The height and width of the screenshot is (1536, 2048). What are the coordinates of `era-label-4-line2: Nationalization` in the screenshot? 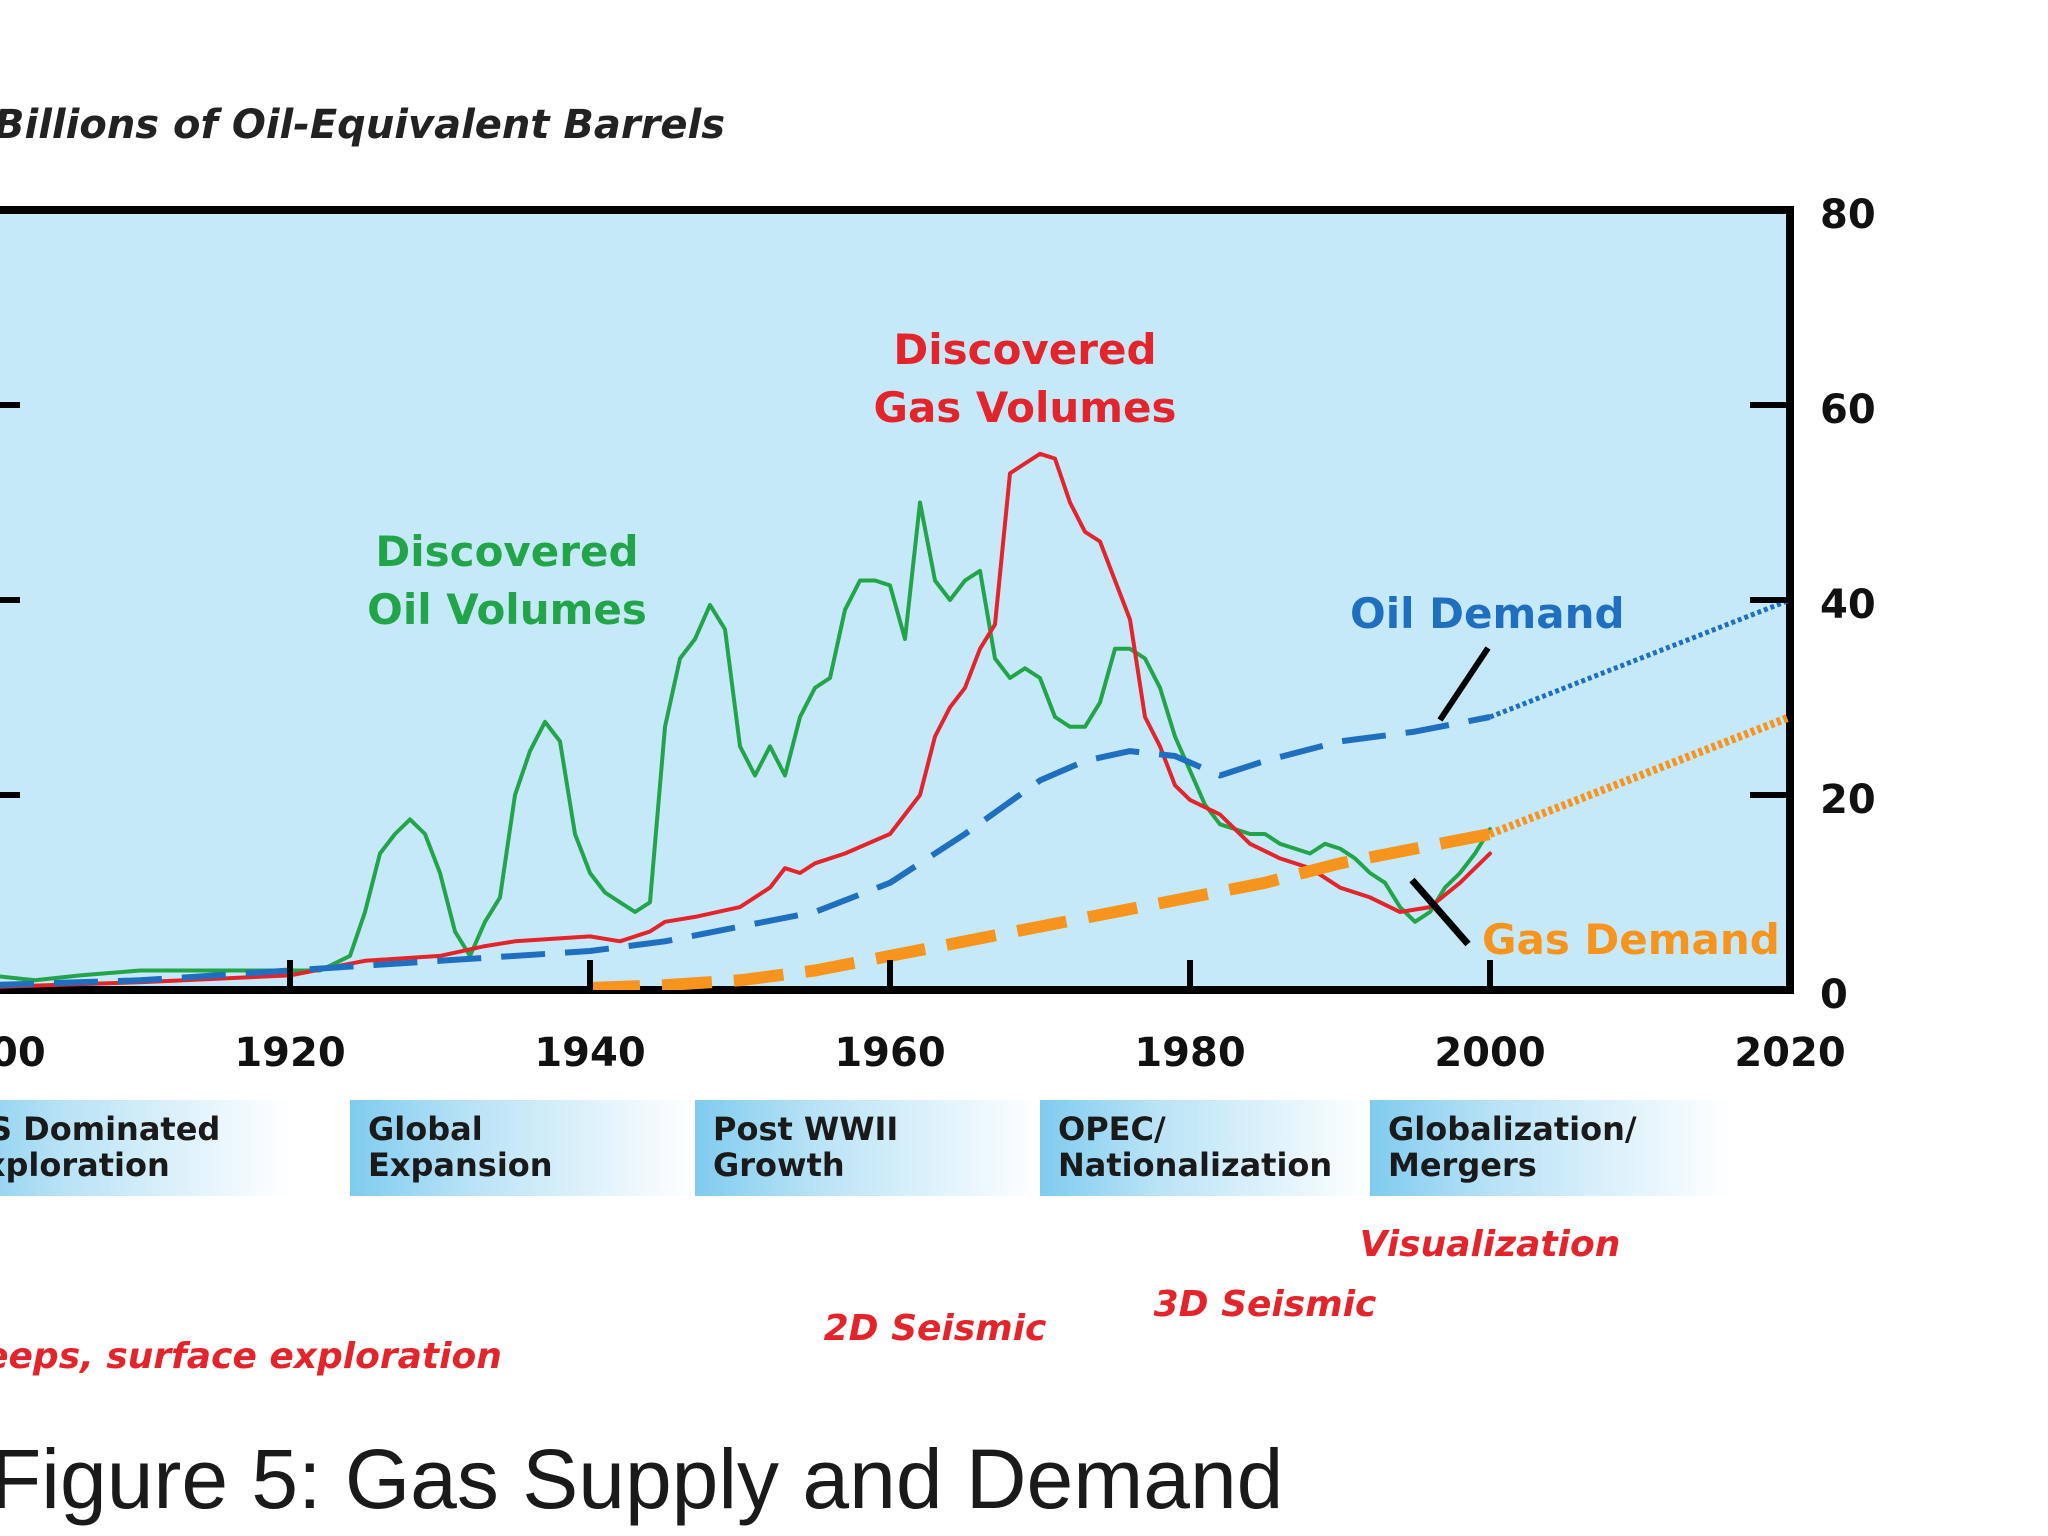 It's located at (1195, 1165).